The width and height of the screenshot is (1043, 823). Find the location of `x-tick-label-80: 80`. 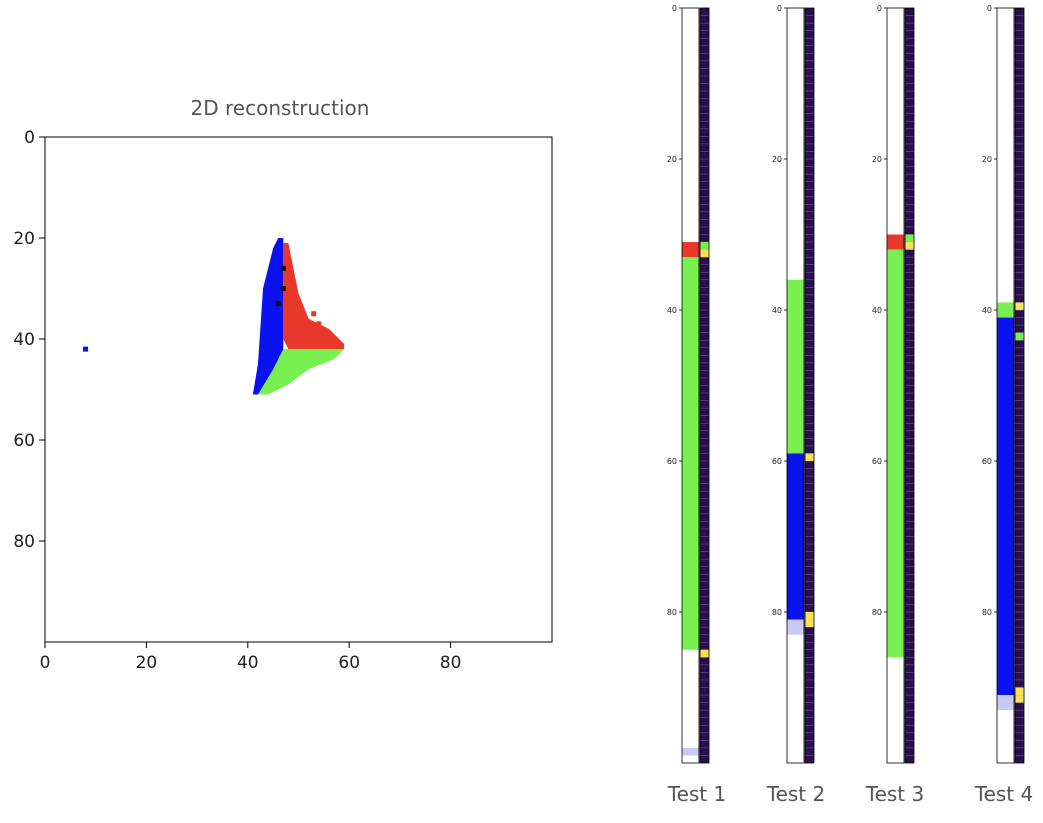

x-tick-label-80: 80 is located at coordinates (451, 663).